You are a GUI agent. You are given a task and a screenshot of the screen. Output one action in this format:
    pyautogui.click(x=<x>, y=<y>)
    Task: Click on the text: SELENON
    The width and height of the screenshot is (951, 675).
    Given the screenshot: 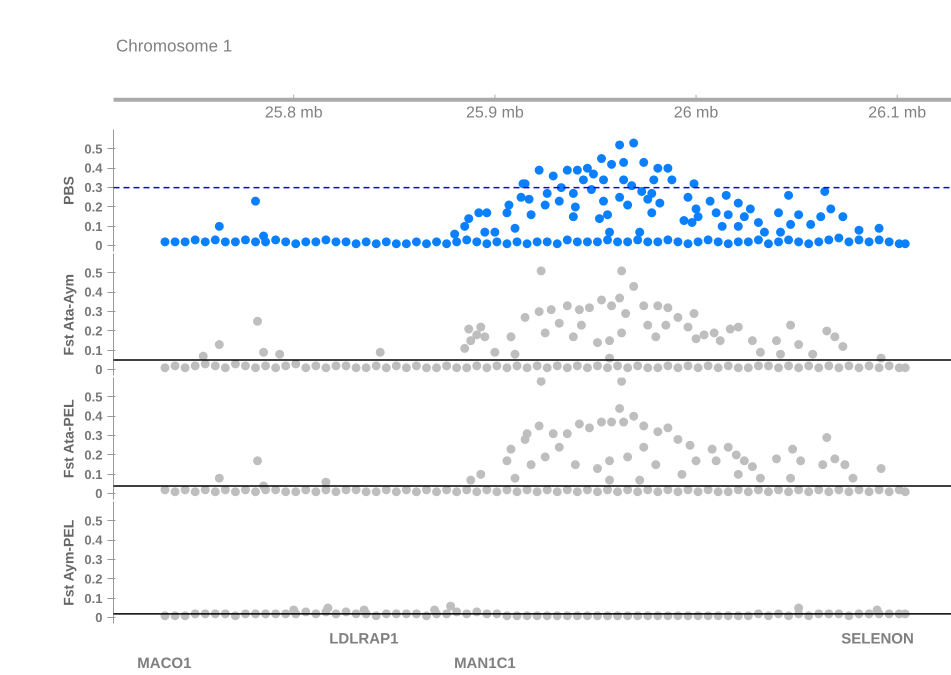 What is the action you would take?
    pyautogui.click(x=877, y=639)
    